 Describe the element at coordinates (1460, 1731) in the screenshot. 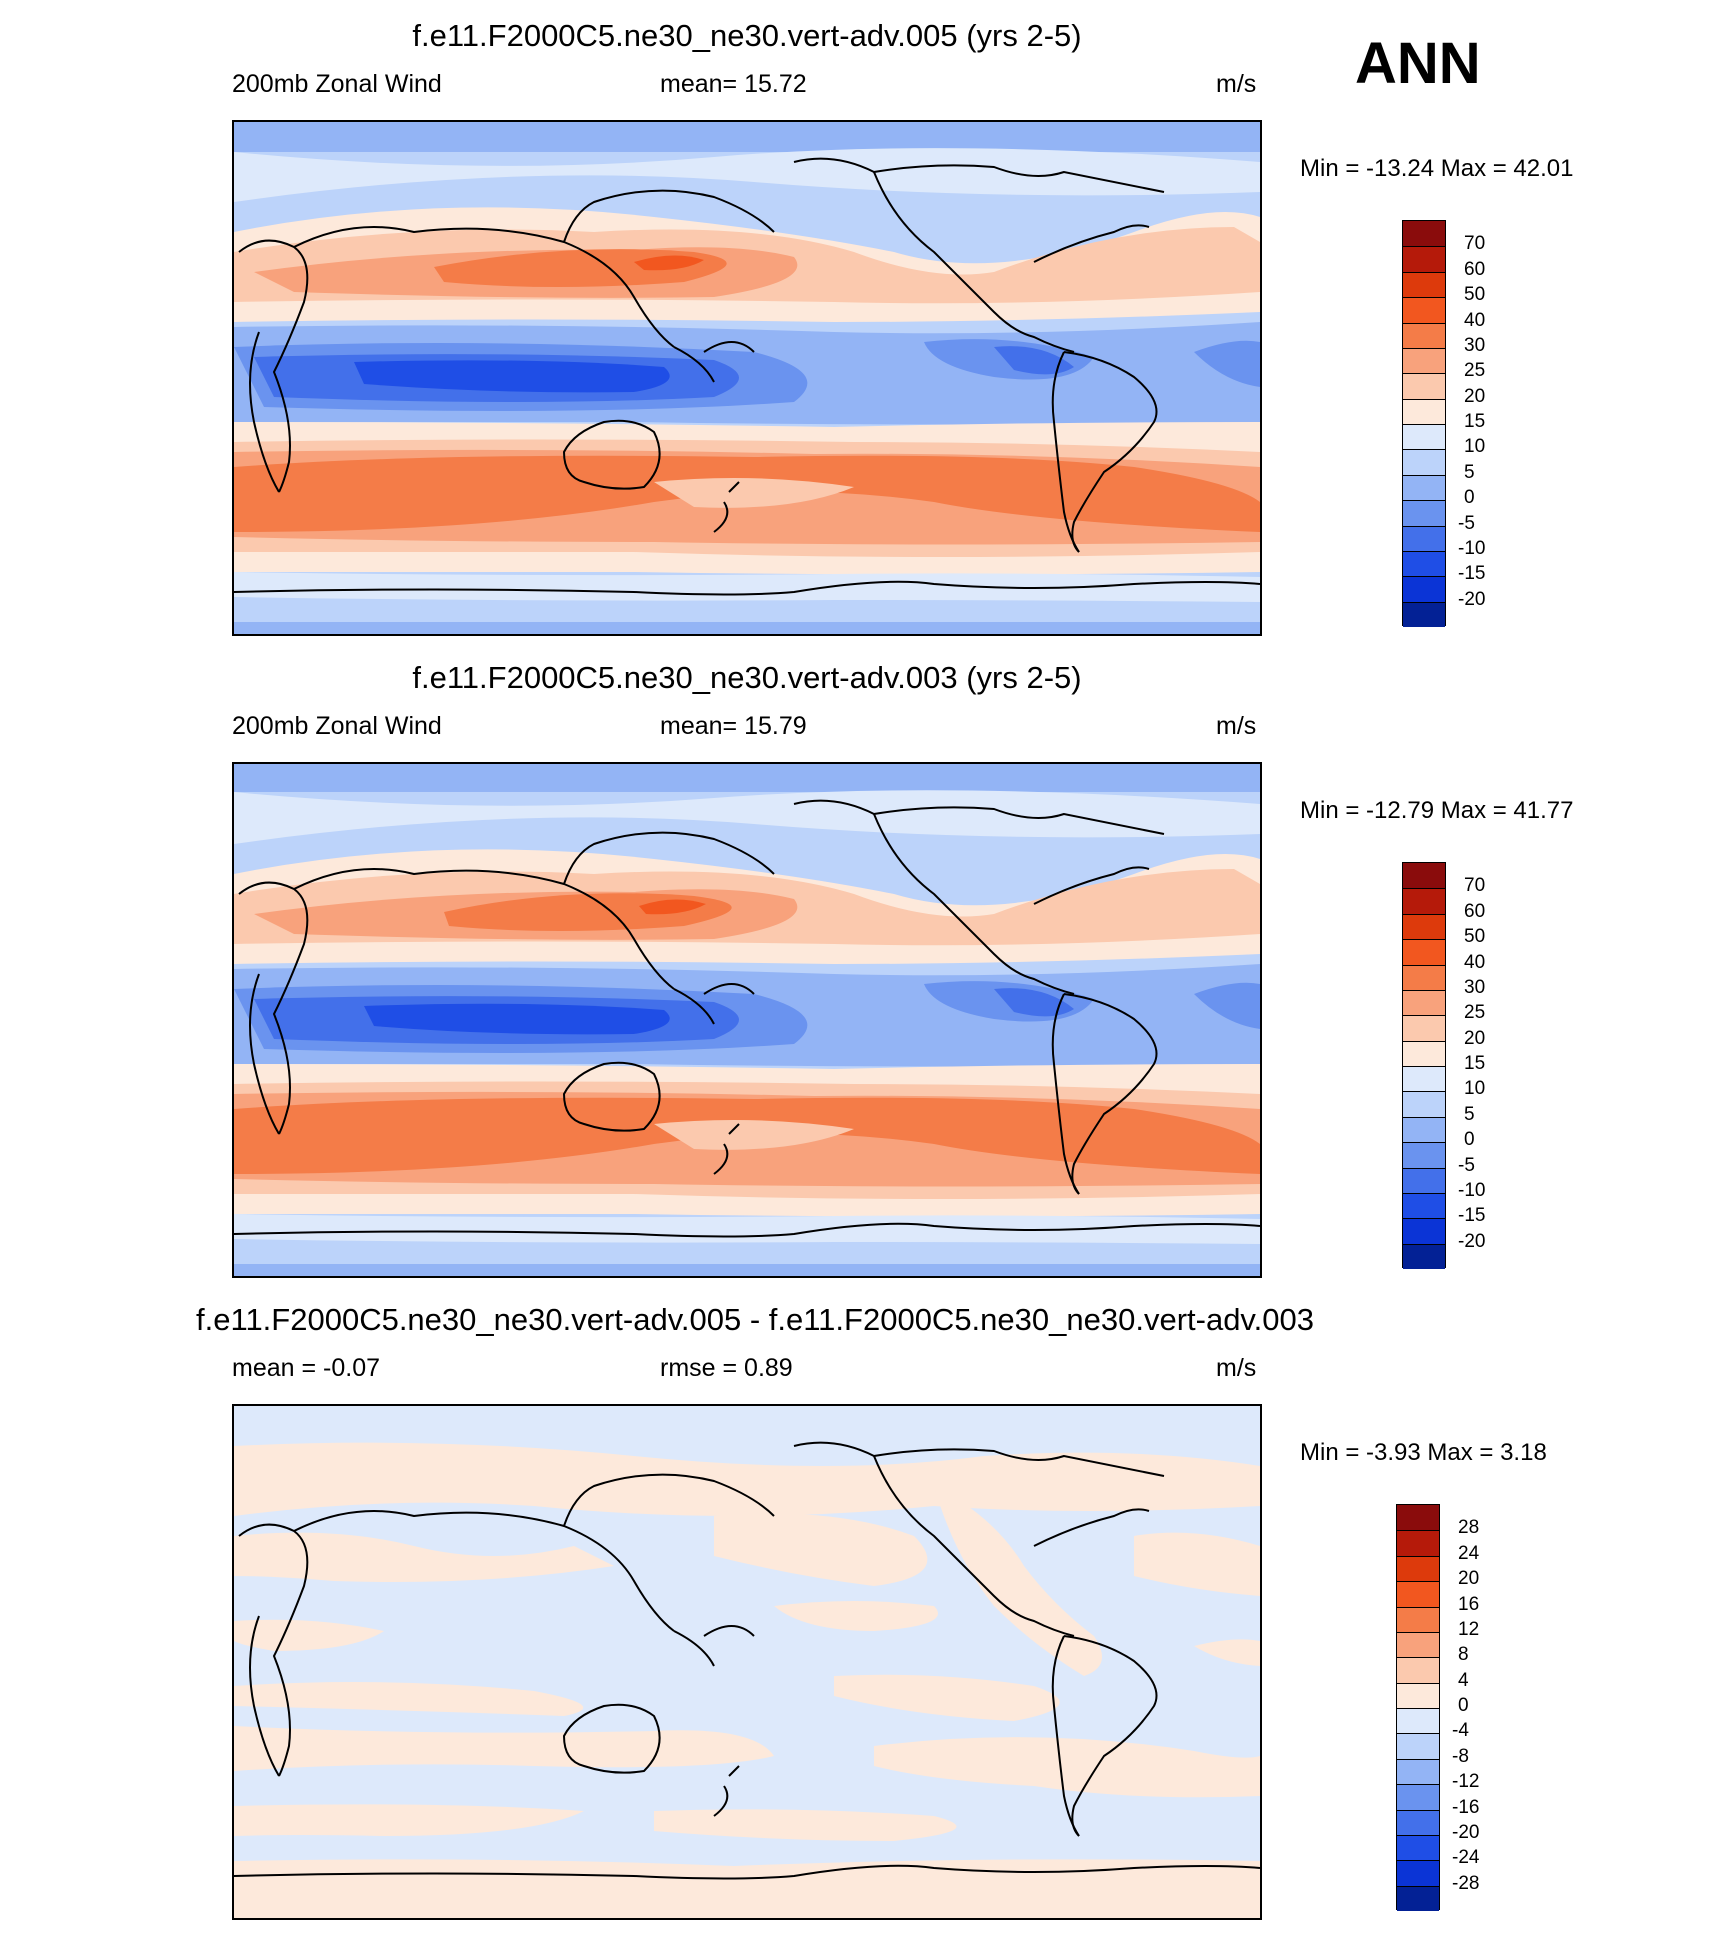

I see `colorbar-tick-label: -4` at that location.